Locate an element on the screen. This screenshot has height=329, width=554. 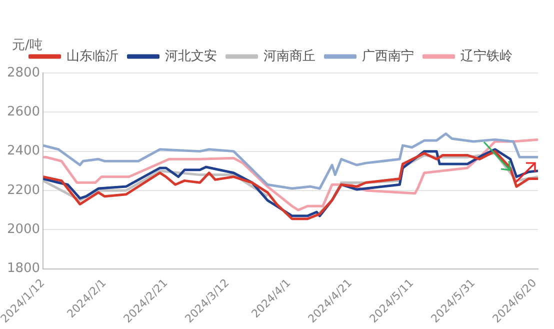
y-tick-label: 2800 is located at coordinates (23, 72).